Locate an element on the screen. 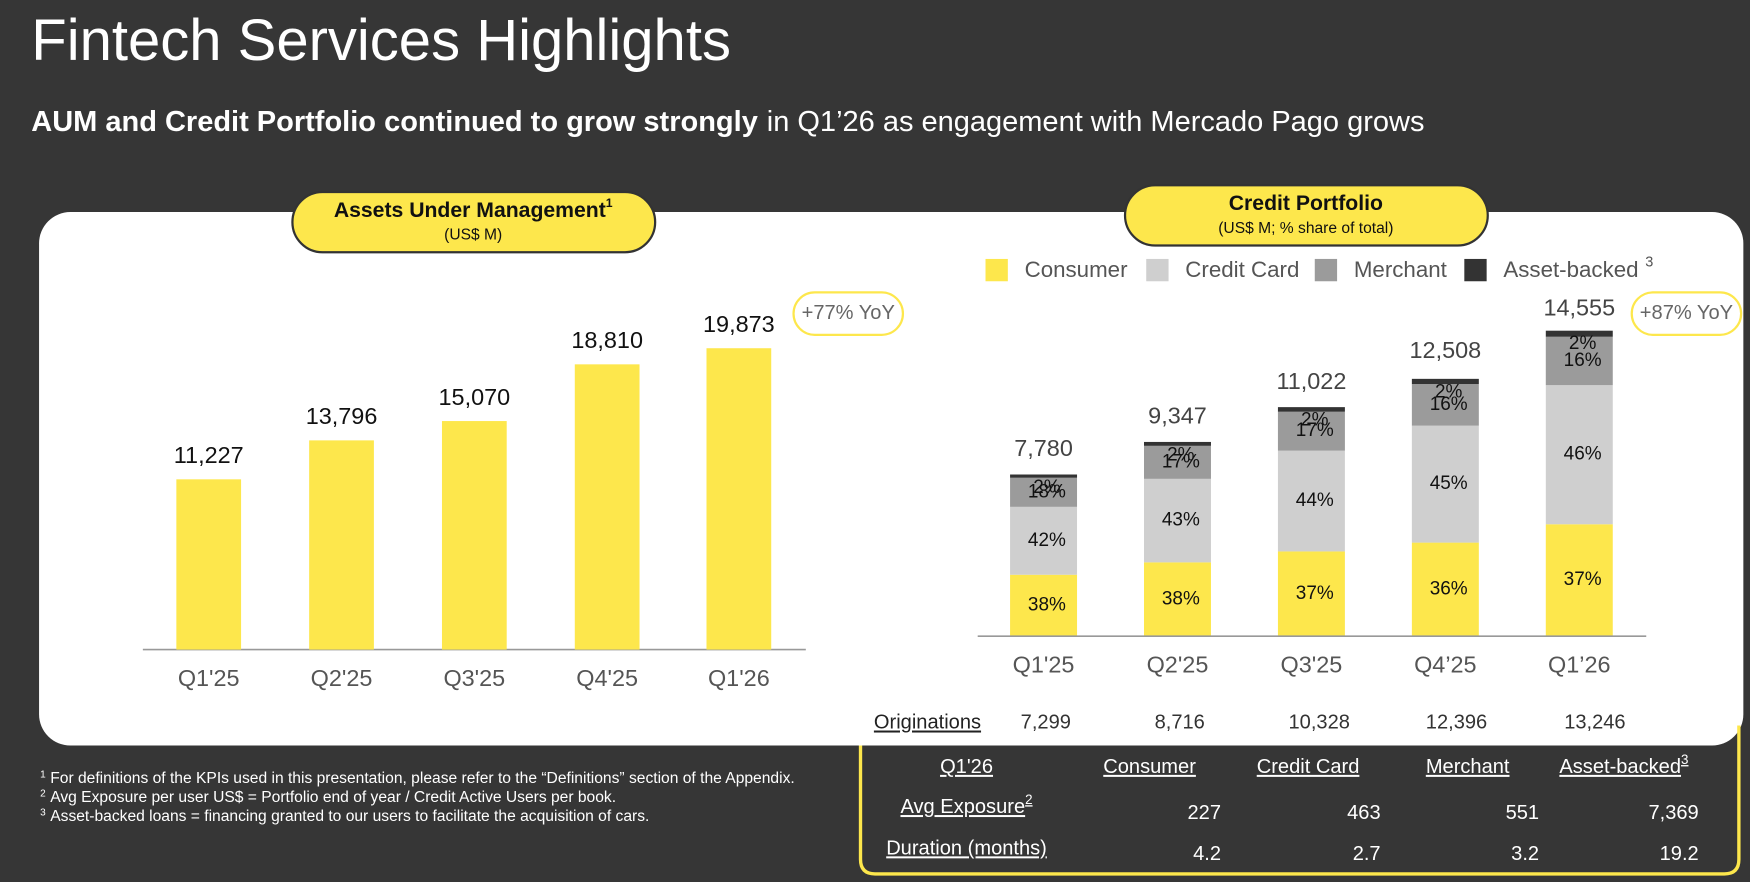  aum-yoy-pill is located at coordinates (848, 313).